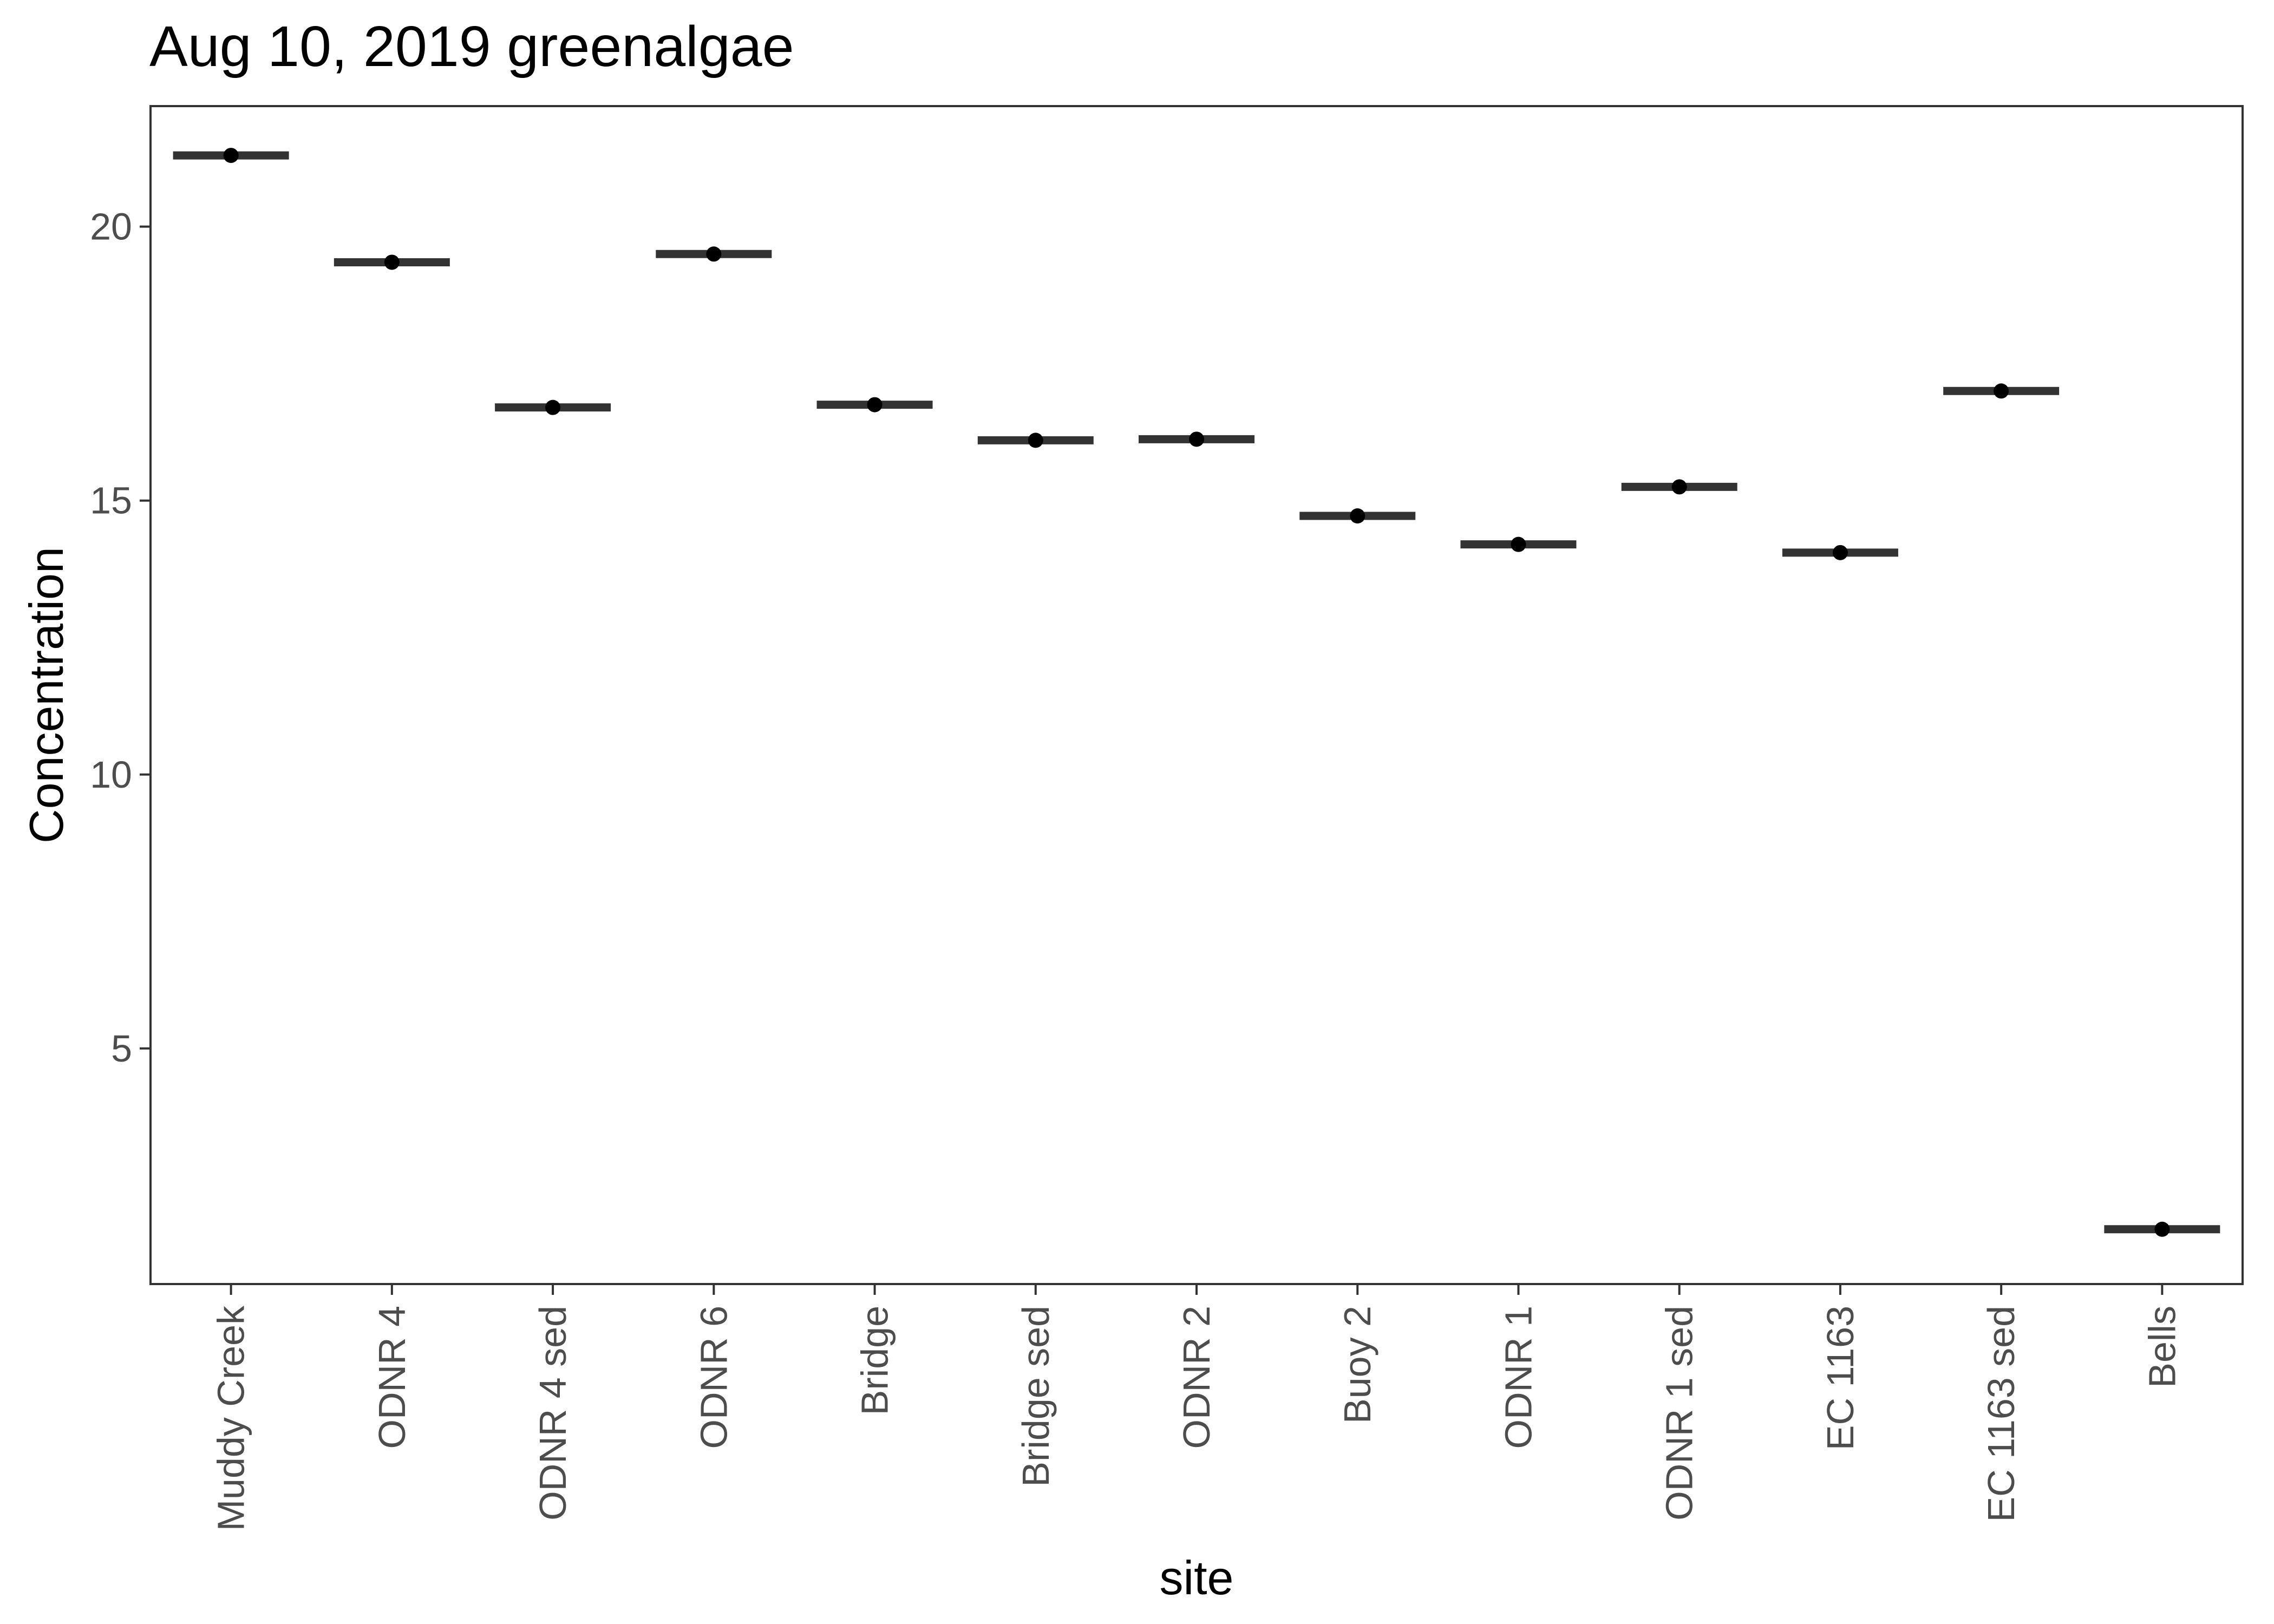 The image size is (2274, 1624). What do you see at coordinates (2162, 1347) in the screenshot?
I see `x-tick-label: Bells` at bounding box center [2162, 1347].